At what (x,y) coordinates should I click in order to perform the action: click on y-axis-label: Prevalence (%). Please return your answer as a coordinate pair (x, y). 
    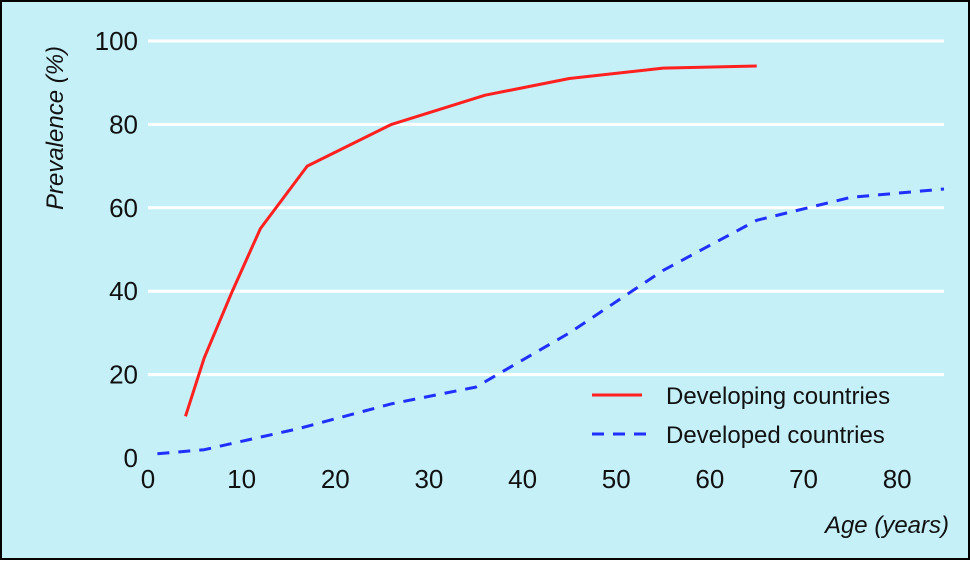
    Looking at the image, I should click on (55, 128).